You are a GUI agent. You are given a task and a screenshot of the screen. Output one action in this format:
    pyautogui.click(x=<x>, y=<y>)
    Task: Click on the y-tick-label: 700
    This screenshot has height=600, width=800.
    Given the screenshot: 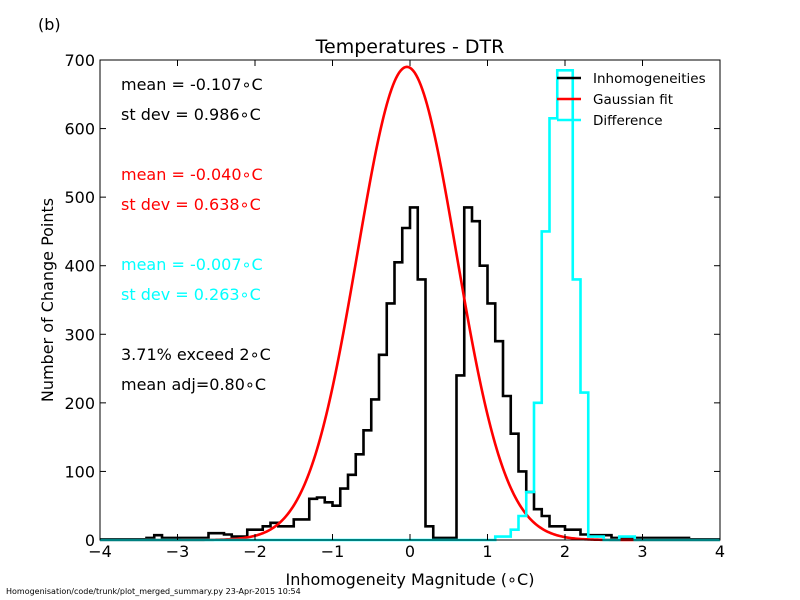 What is the action you would take?
    pyautogui.click(x=79, y=60)
    